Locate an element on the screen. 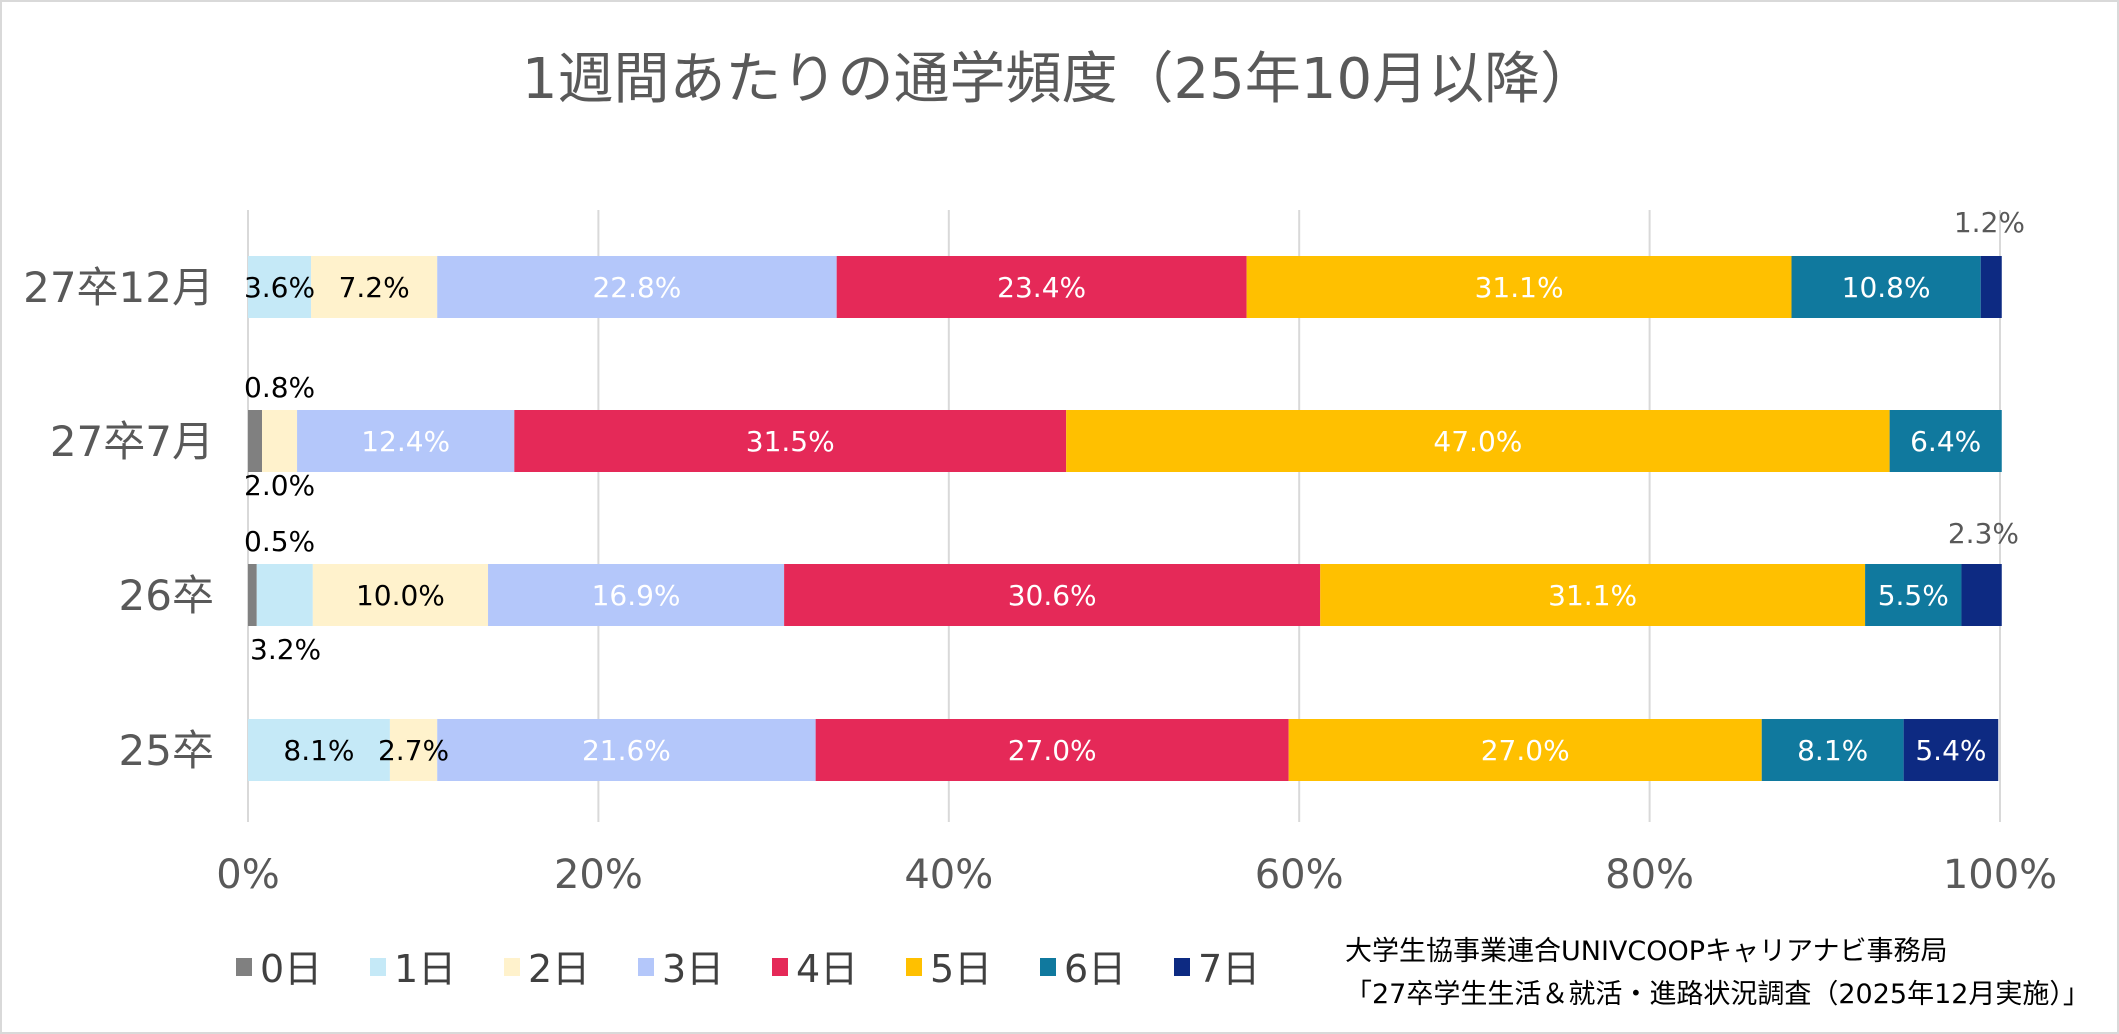 The width and height of the screenshot is (2119, 1034). legend-swatch-3日 is located at coordinates (646, 967).